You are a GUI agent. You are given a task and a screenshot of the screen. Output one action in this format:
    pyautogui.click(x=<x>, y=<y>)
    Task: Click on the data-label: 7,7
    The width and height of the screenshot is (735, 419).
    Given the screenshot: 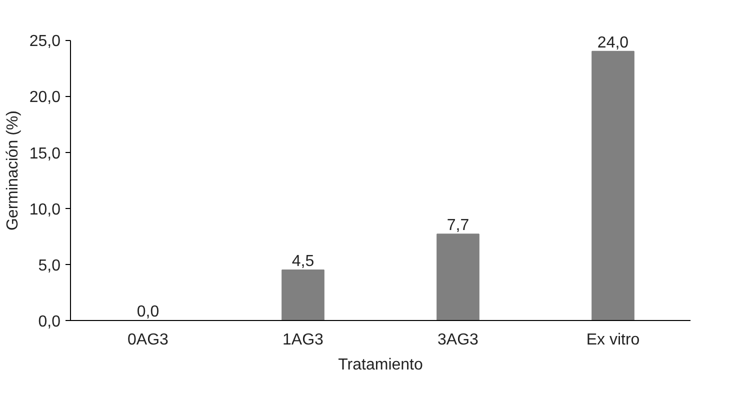 What is the action you would take?
    pyautogui.click(x=458, y=225)
    